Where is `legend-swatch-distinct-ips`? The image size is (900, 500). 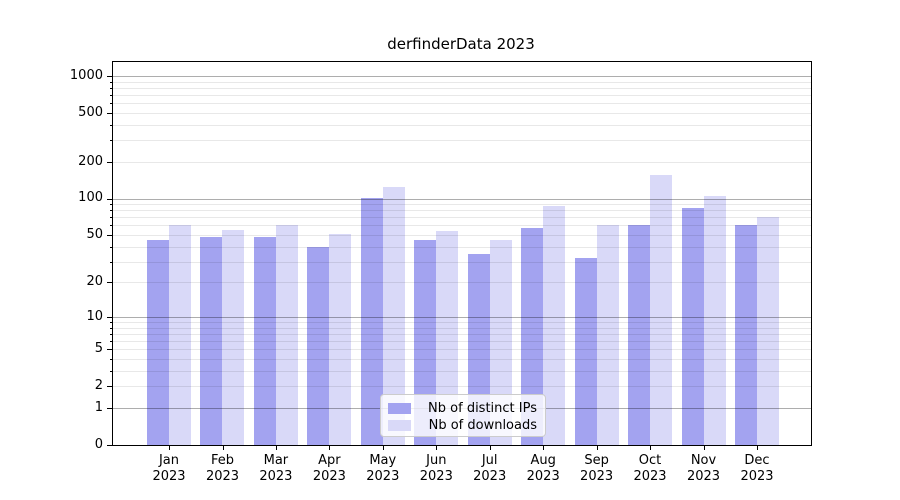 legend-swatch-distinct-ips is located at coordinates (399, 408).